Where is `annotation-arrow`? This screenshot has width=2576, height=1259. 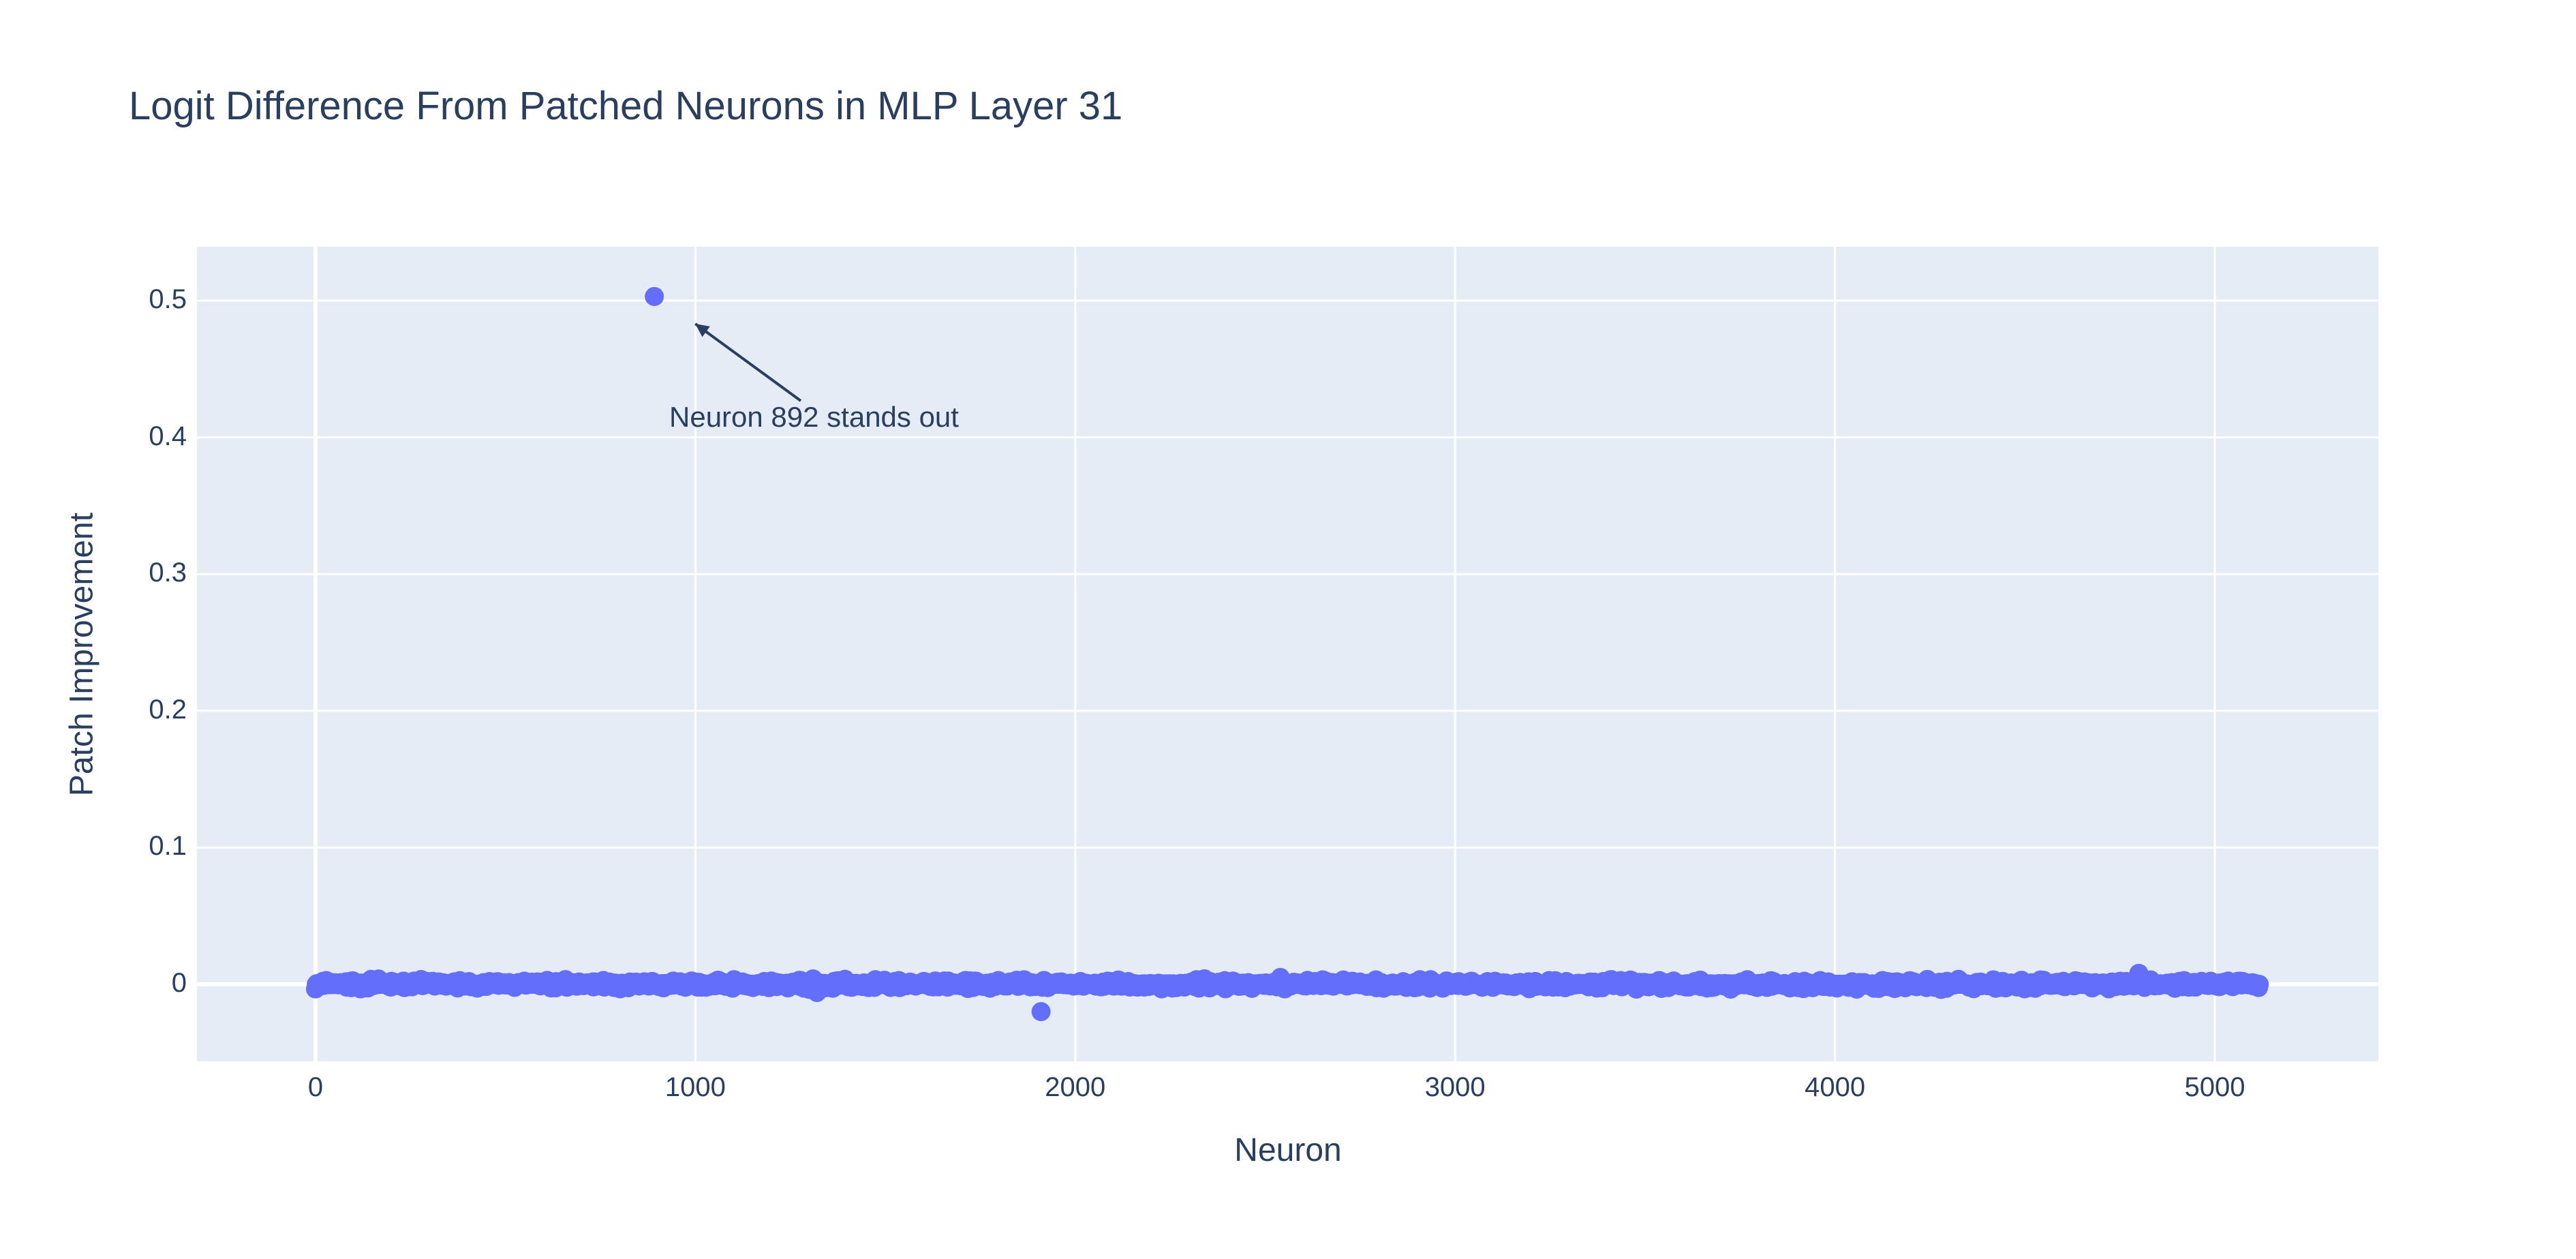 annotation-arrow is located at coordinates (748, 362).